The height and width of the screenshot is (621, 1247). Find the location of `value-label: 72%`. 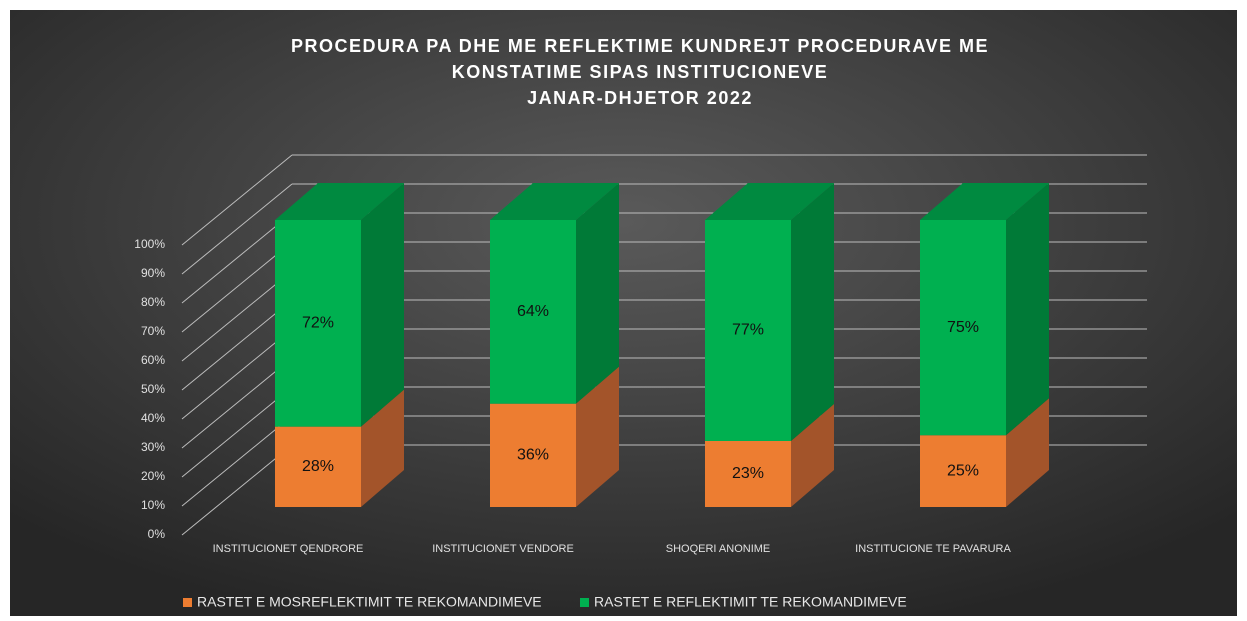

value-label: 72% is located at coordinates (318, 323).